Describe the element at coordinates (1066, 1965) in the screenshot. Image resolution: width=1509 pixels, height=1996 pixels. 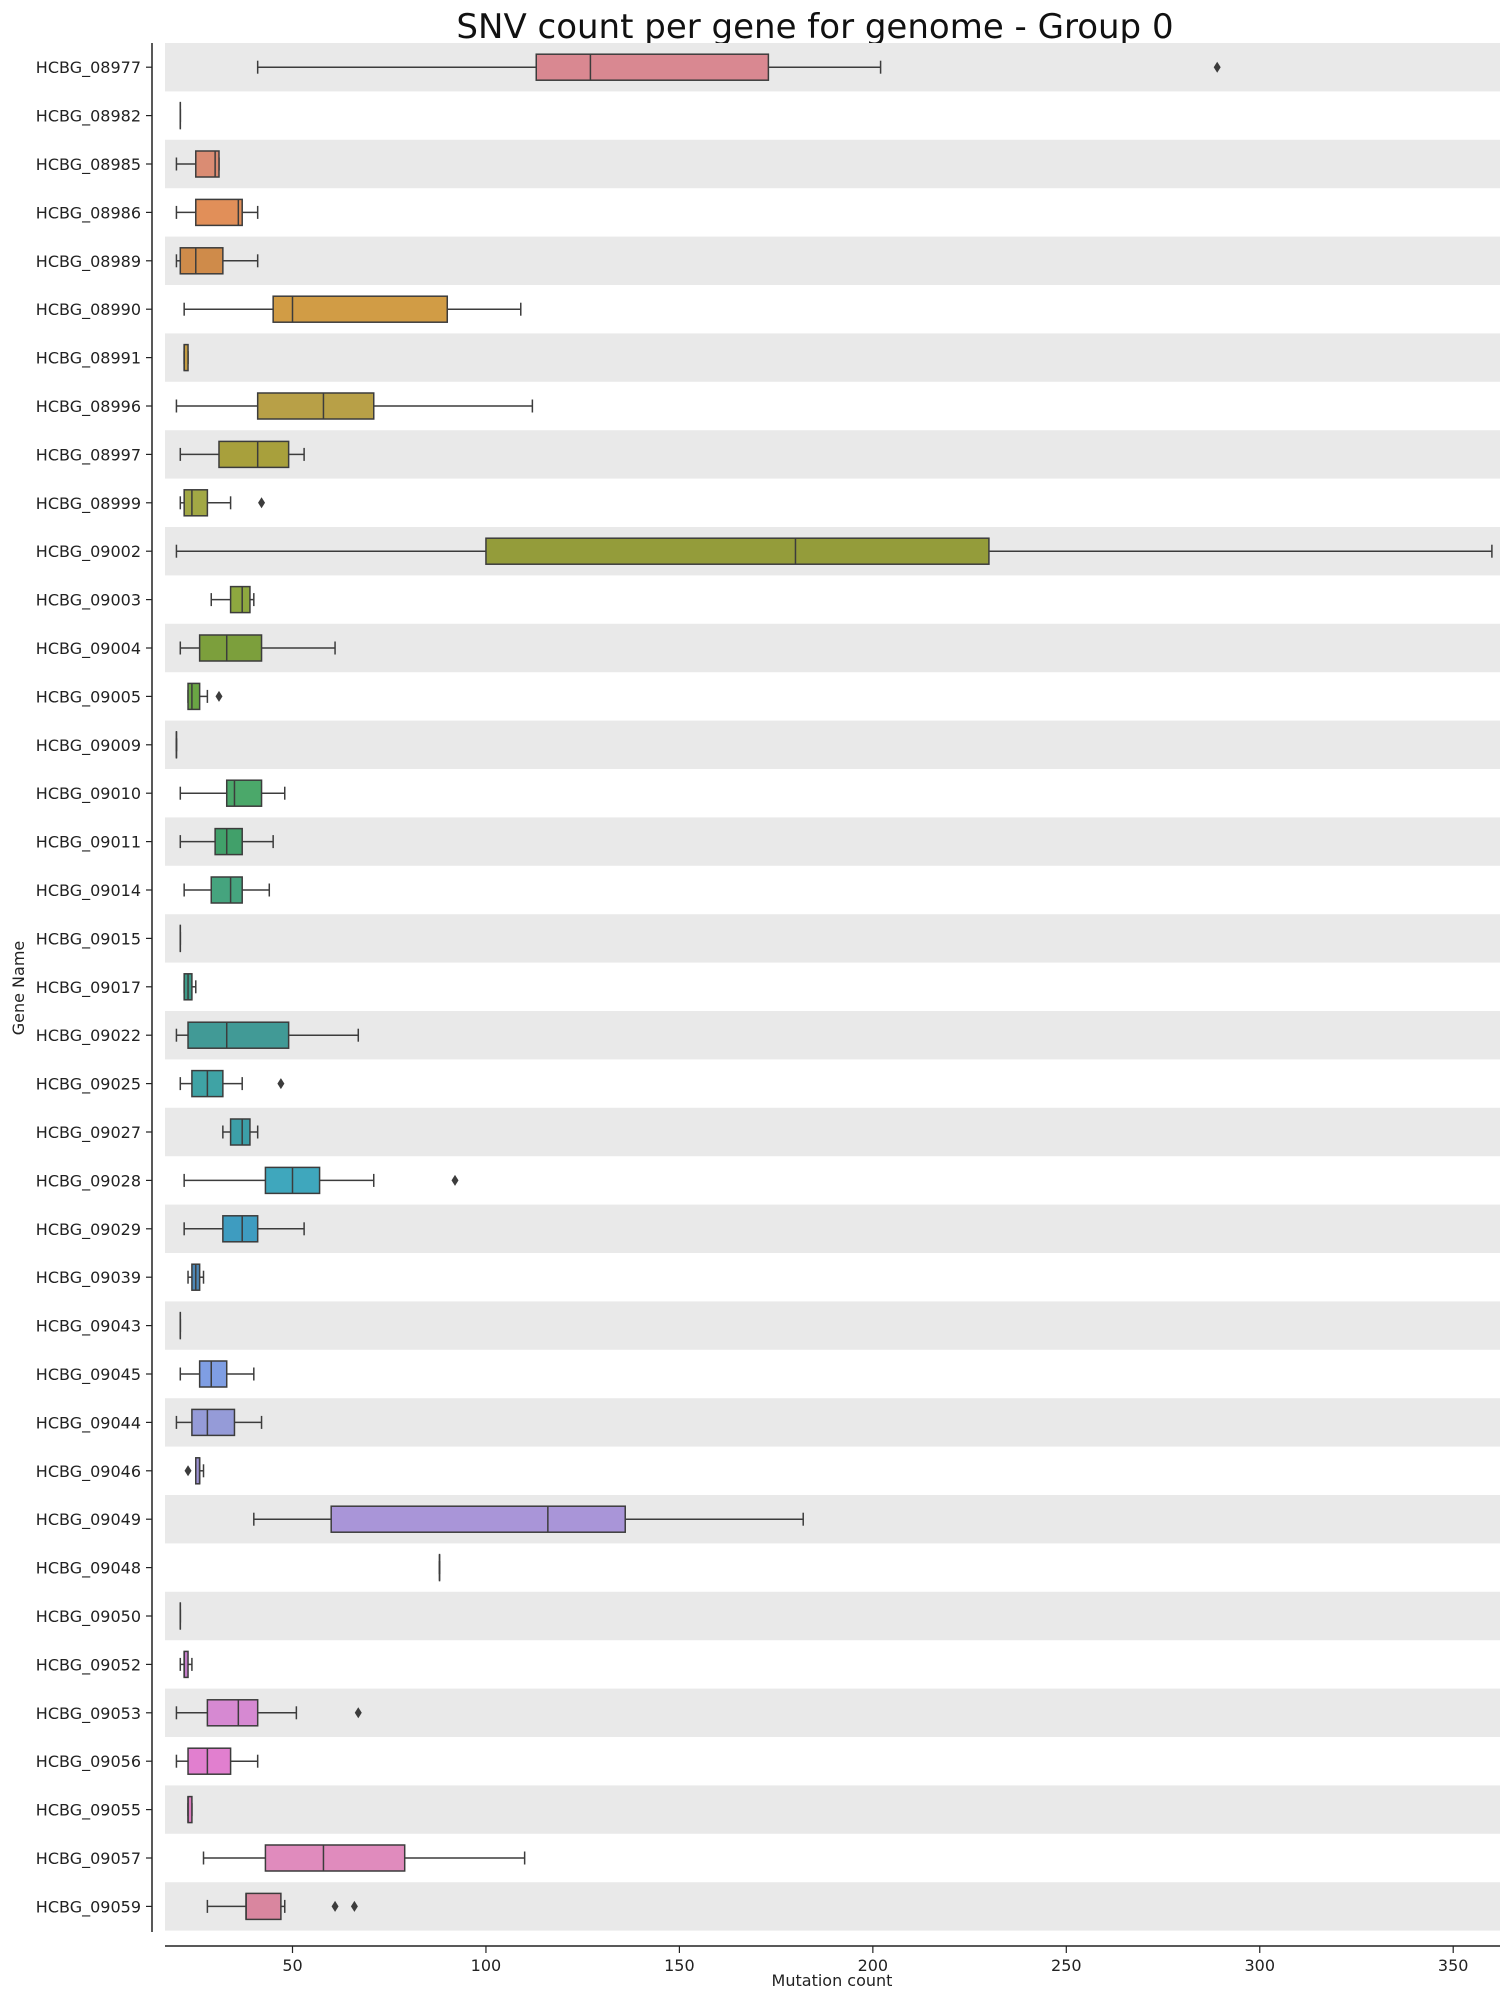
I see `x-tick-label: 250` at that location.